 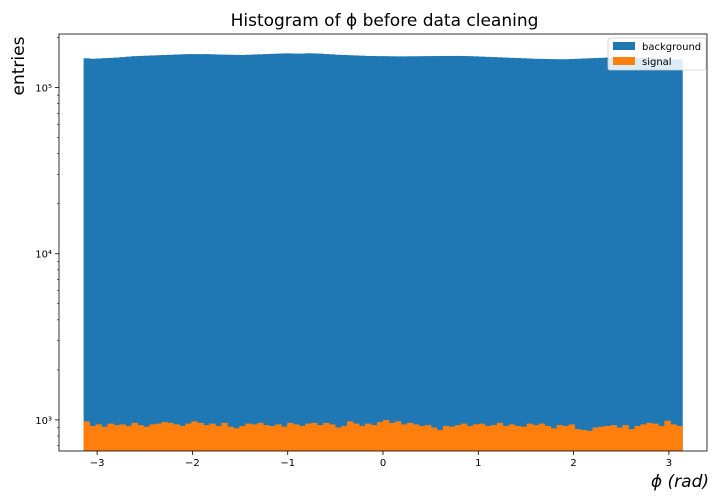 What do you see at coordinates (624, 61) in the screenshot?
I see `legend-swatch-signal` at bounding box center [624, 61].